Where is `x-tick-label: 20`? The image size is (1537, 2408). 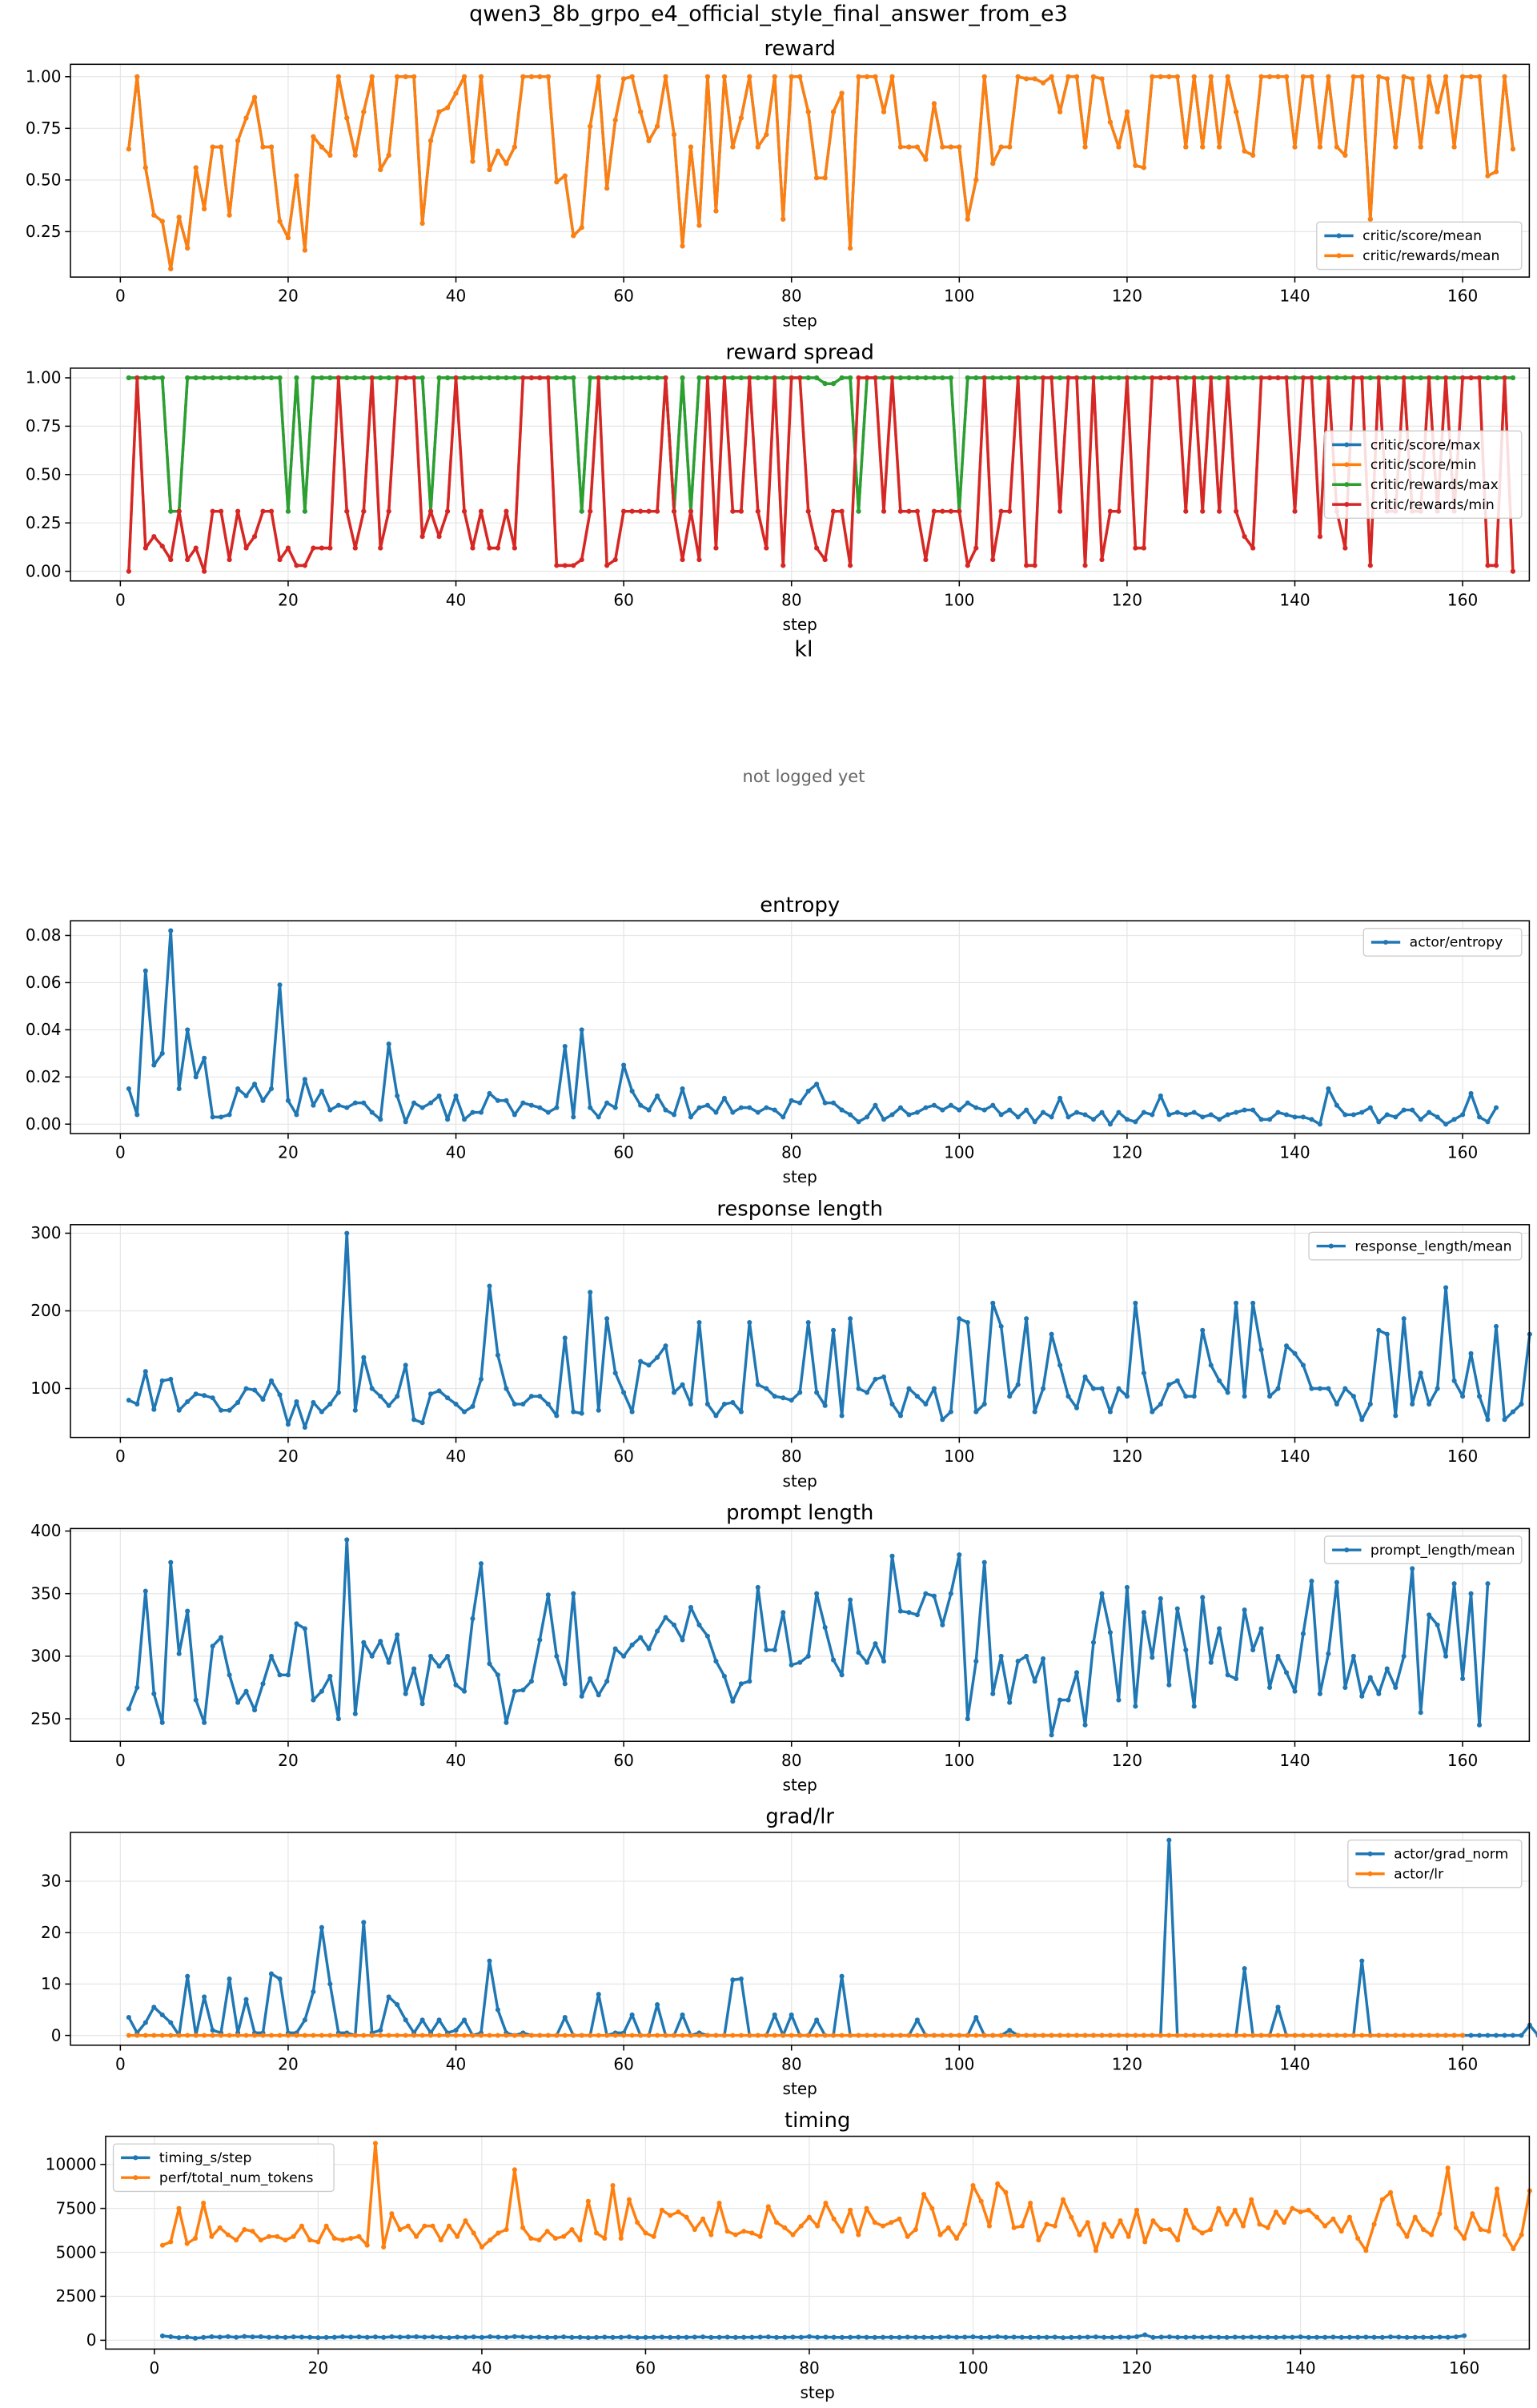 x-tick-label: 20 is located at coordinates (318, 2368).